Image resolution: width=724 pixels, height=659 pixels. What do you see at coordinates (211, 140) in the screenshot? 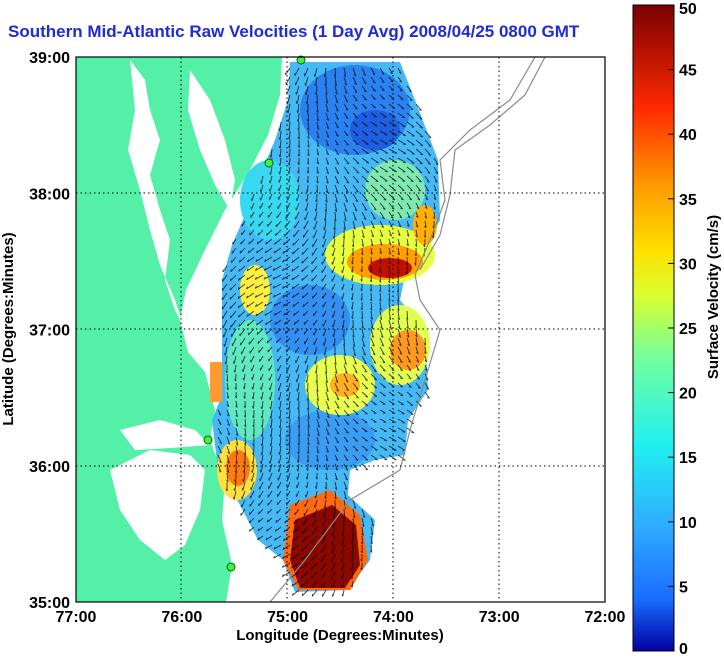
I see `delmarva-bay` at bounding box center [211, 140].